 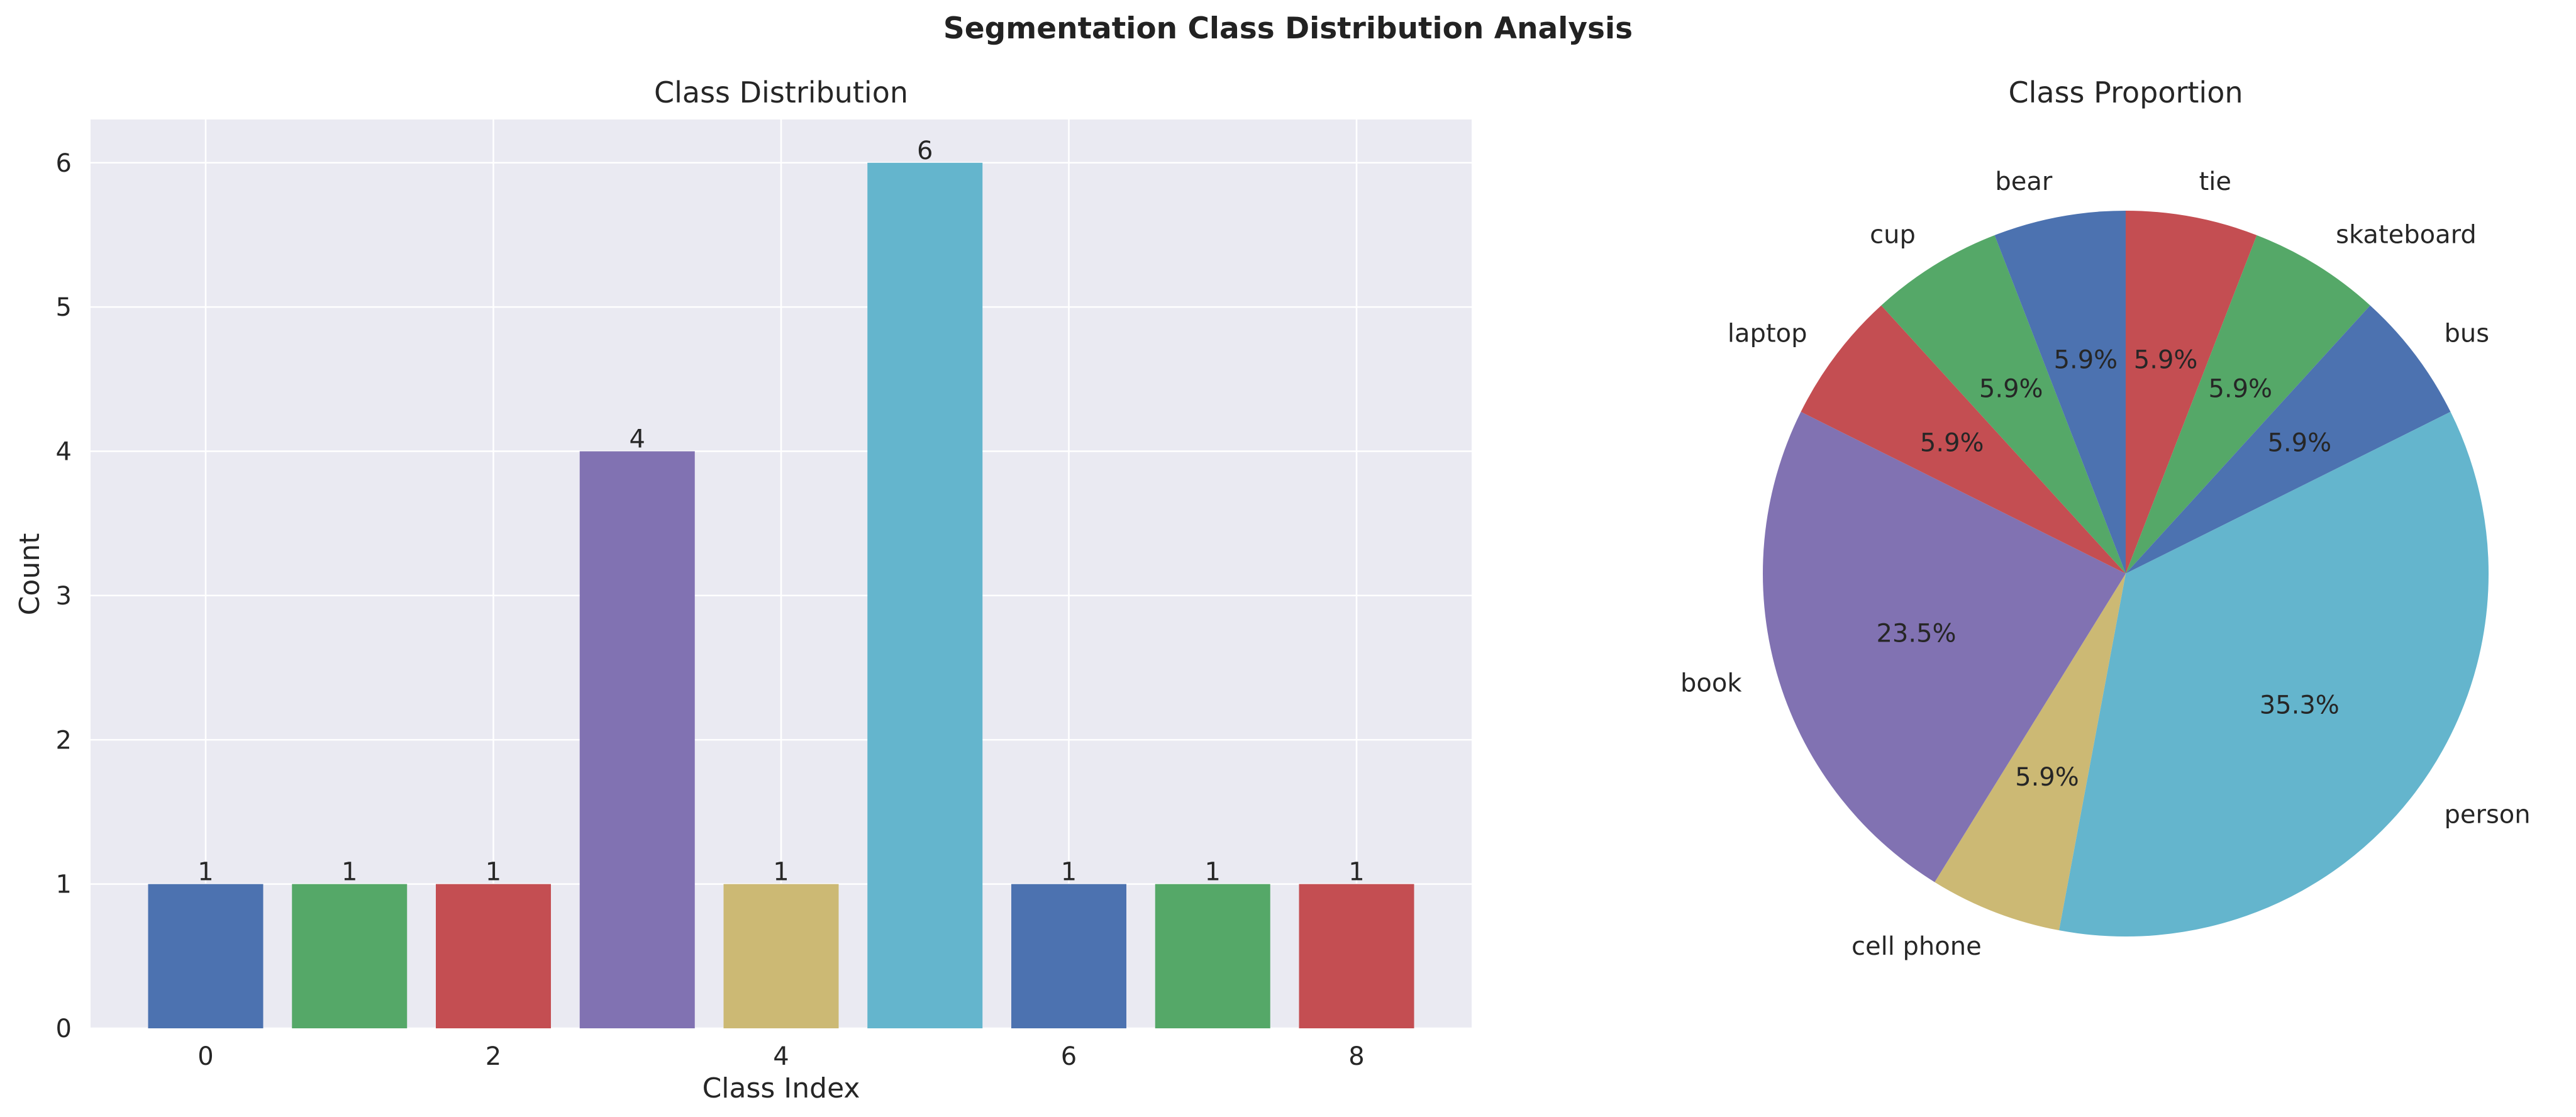 I want to click on pie-category-label: cup, so click(x=1893, y=235).